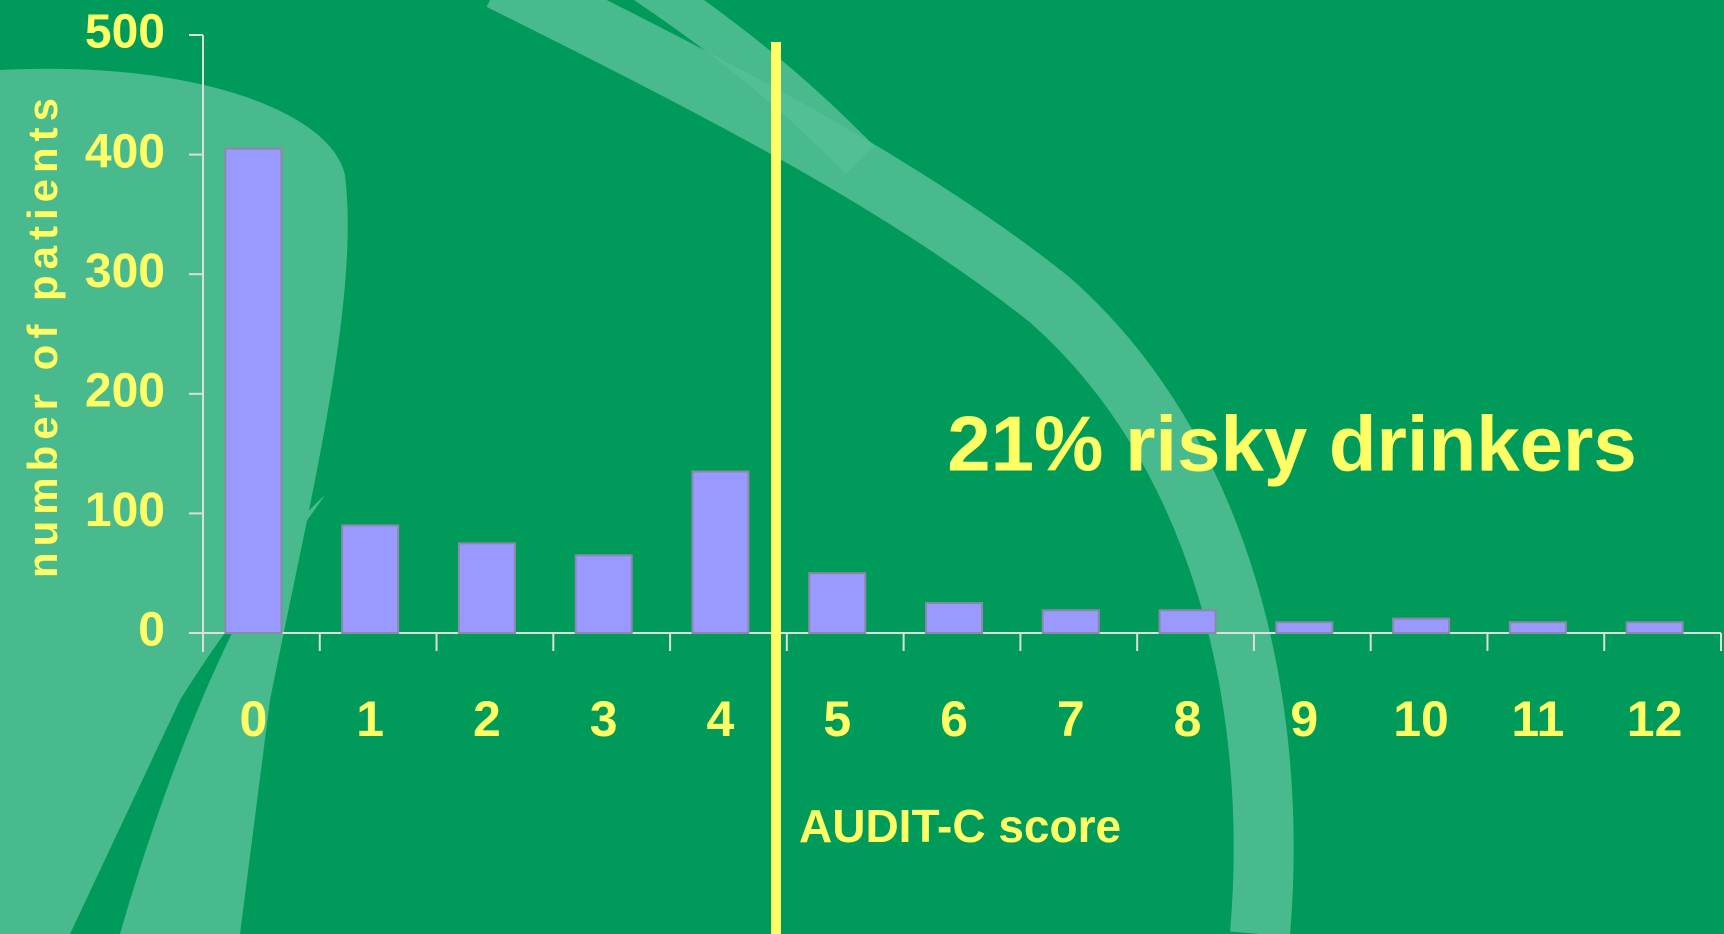 This screenshot has height=934, width=1724. Describe the element at coordinates (721, 719) in the screenshot. I see `x-tick-label: 4` at that location.